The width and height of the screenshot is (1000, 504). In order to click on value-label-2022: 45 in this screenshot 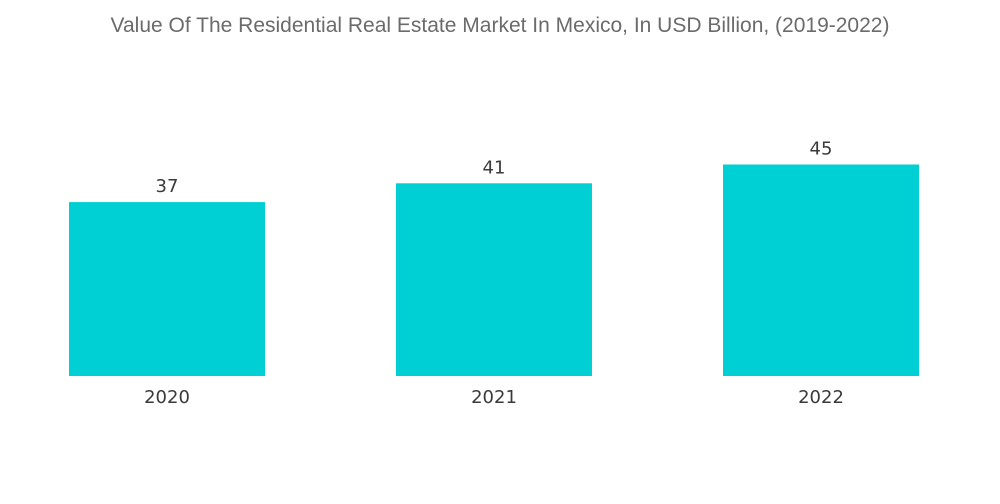, I will do `click(821, 149)`.